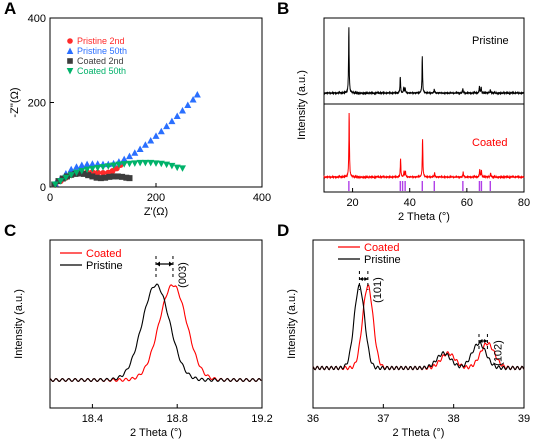  I want to click on xrd-pattern-pristine, so click(424, 61).